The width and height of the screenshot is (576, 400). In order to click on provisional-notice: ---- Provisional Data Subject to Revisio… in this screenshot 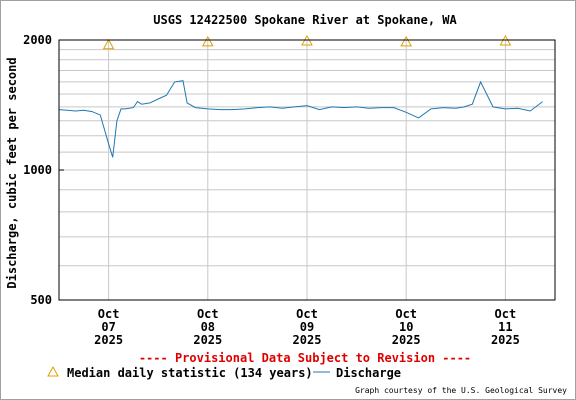, I will do `click(305, 358)`.